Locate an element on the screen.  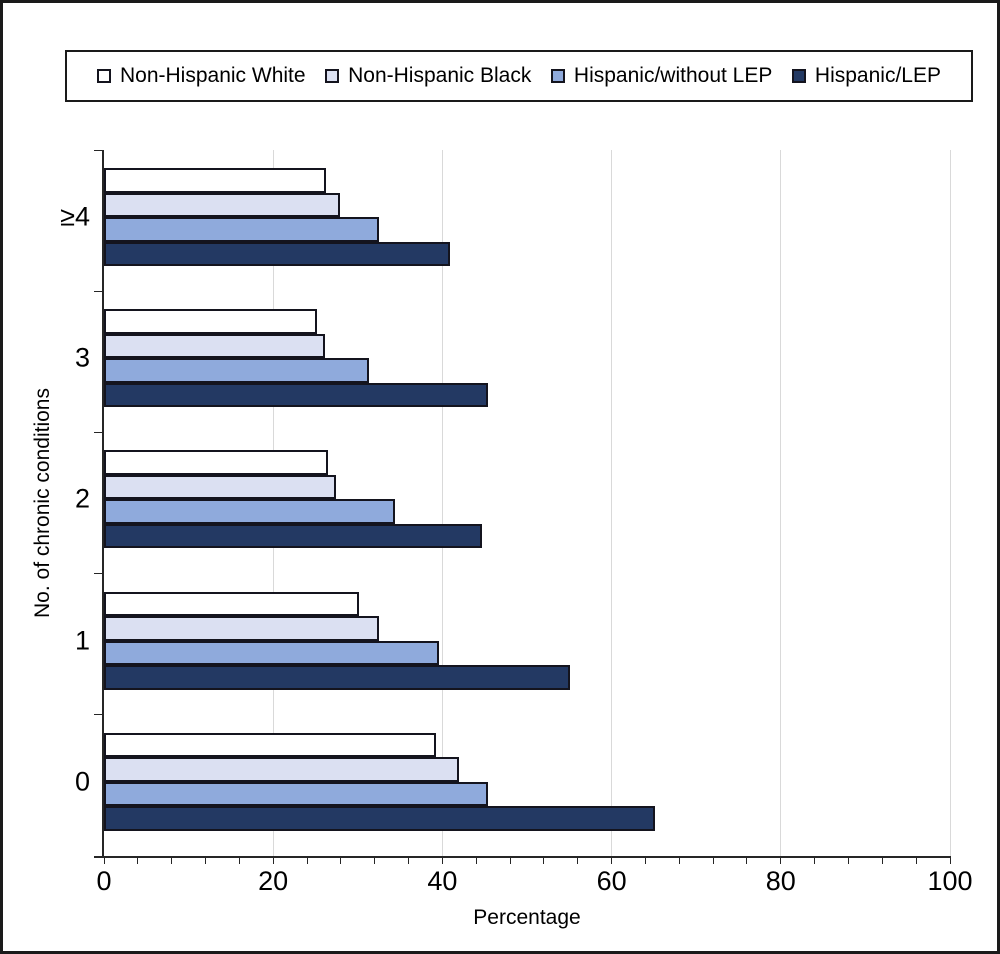
legend-item-3: Hispanic/without LEP is located at coordinates (661, 76).